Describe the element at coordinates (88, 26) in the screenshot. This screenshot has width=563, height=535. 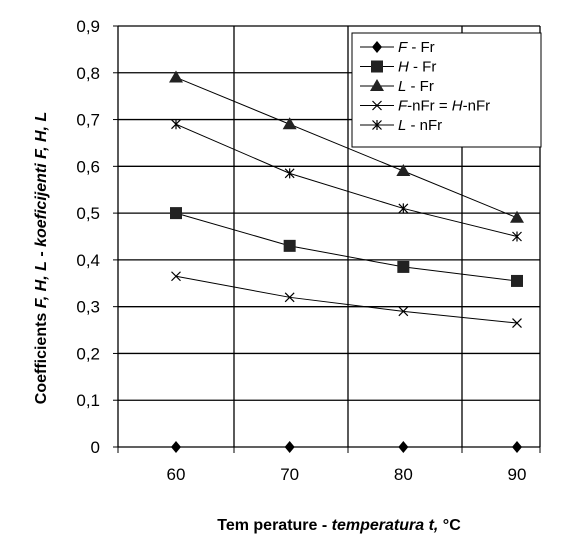
I see `y-tick-label: 0,9` at that location.